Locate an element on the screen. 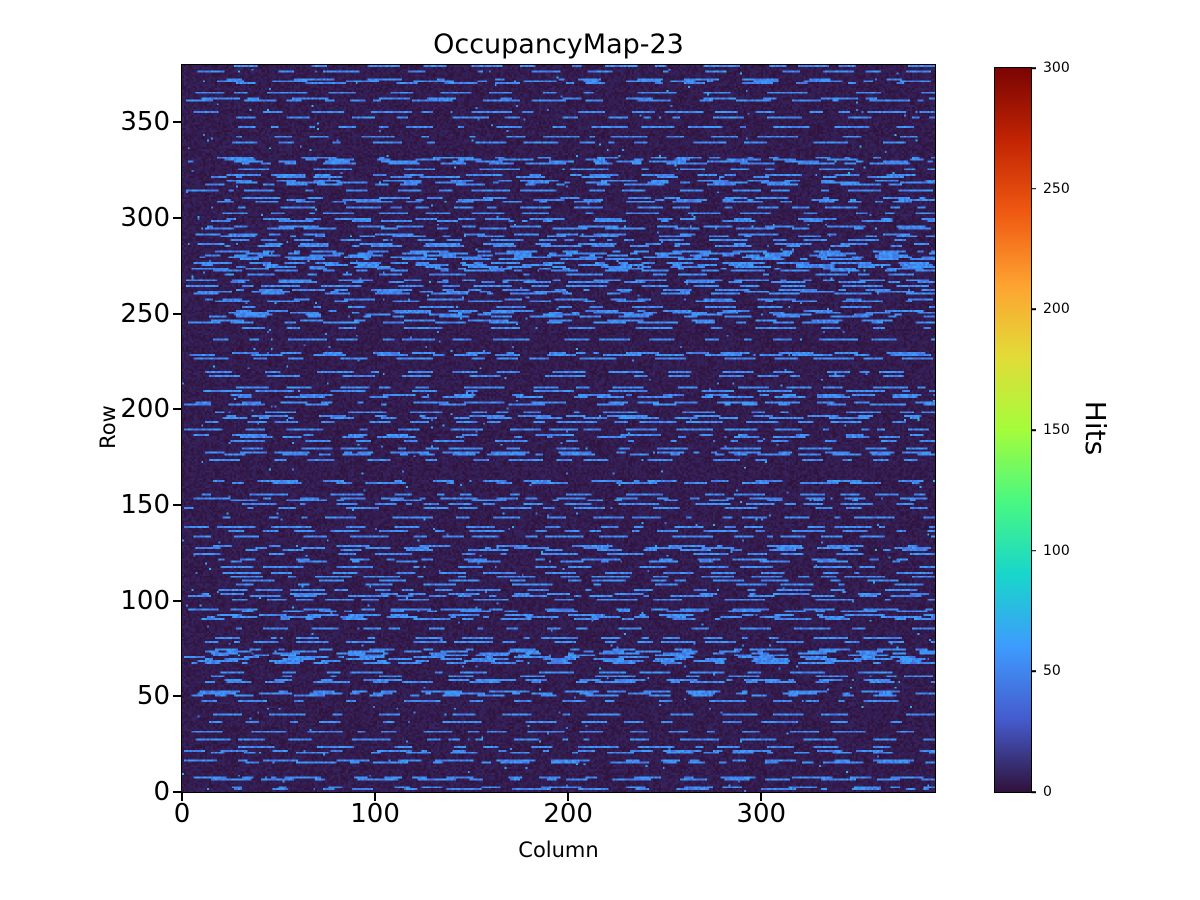 The image size is (1200, 900). colorbar-tick-label: 250 is located at coordinates (1056, 188).